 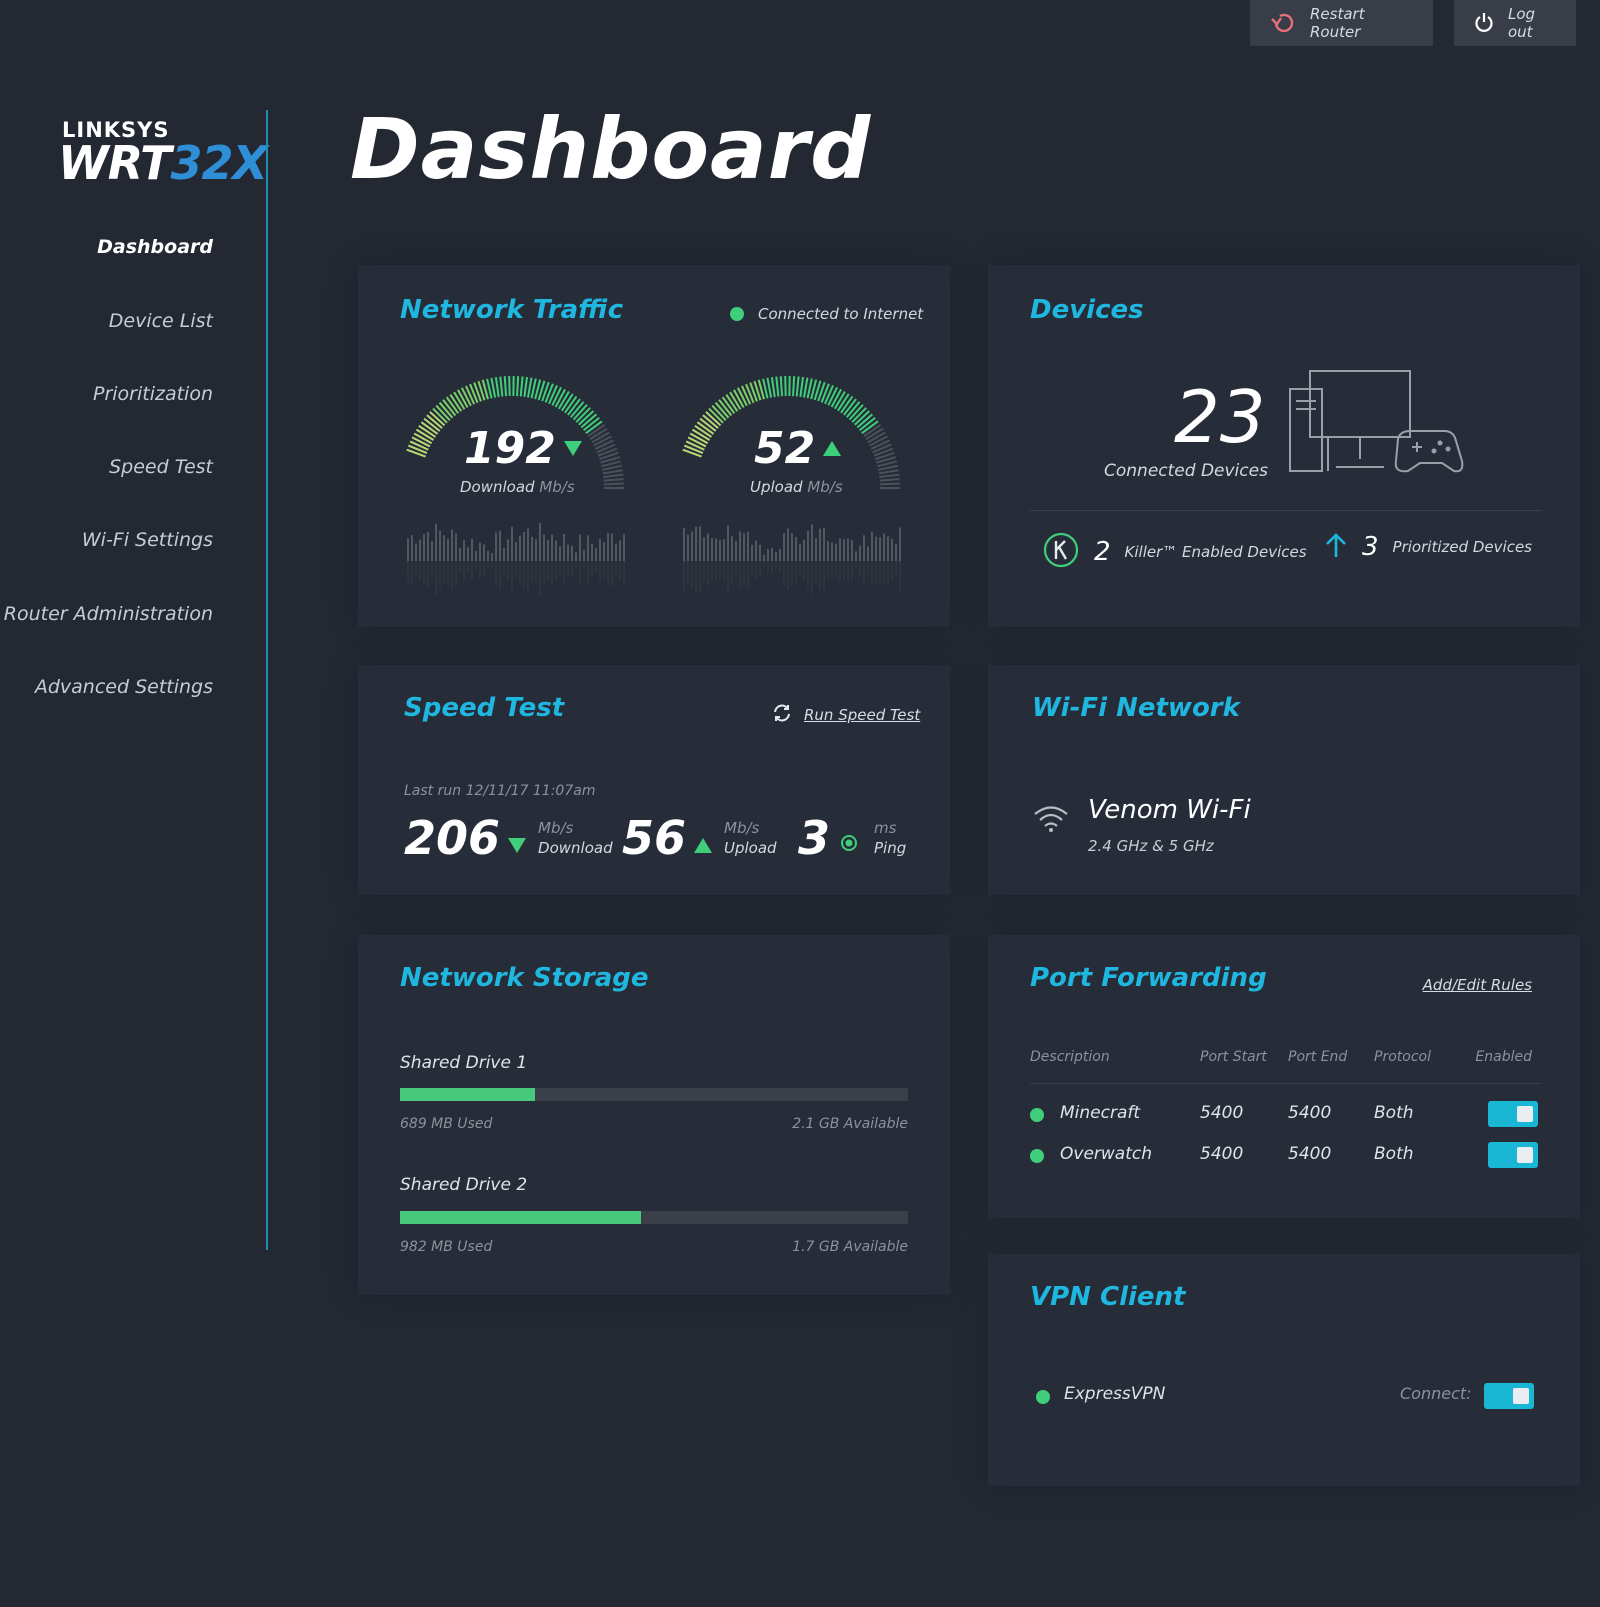 I want to click on download-unit: Mb/s, so click(x=557, y=487).